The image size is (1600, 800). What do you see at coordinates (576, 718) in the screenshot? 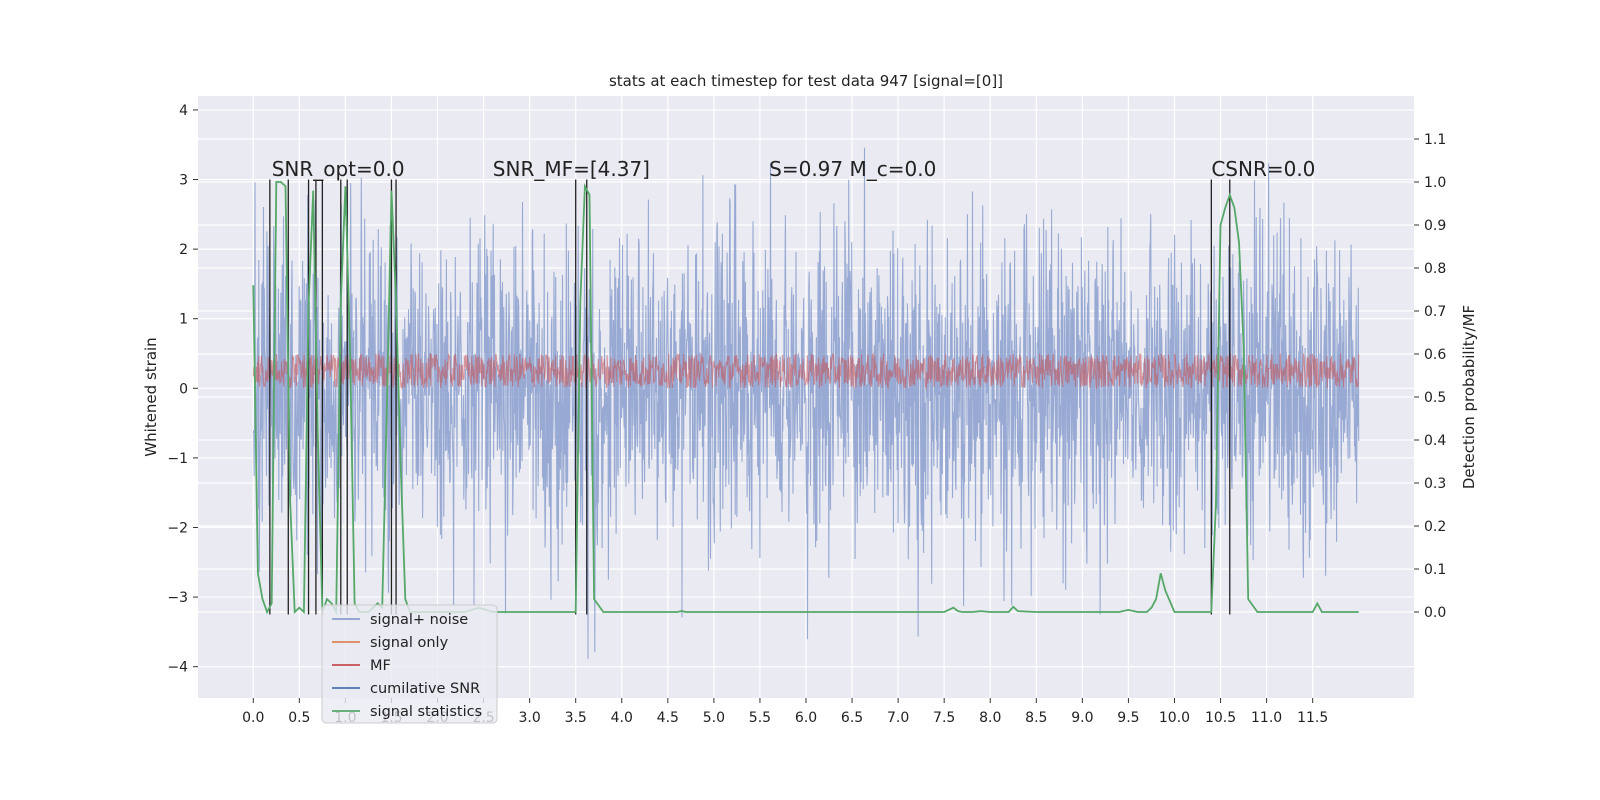
I see `x-tick-label: 3.5` at bounding box center [576, 718].